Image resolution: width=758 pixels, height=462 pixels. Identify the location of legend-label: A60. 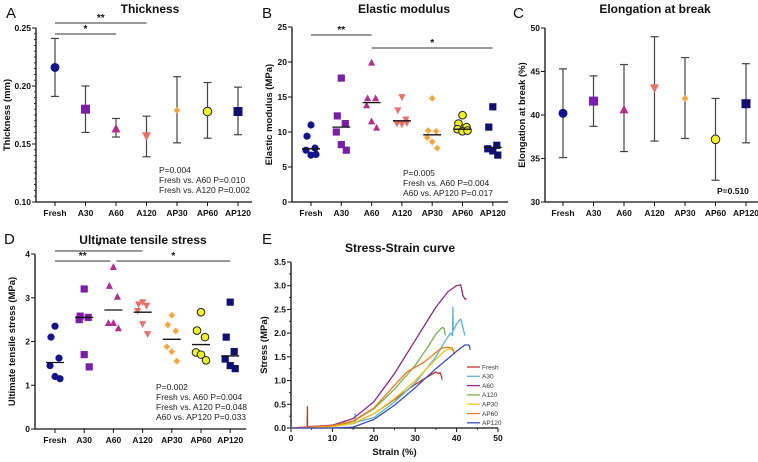
(488, 386).